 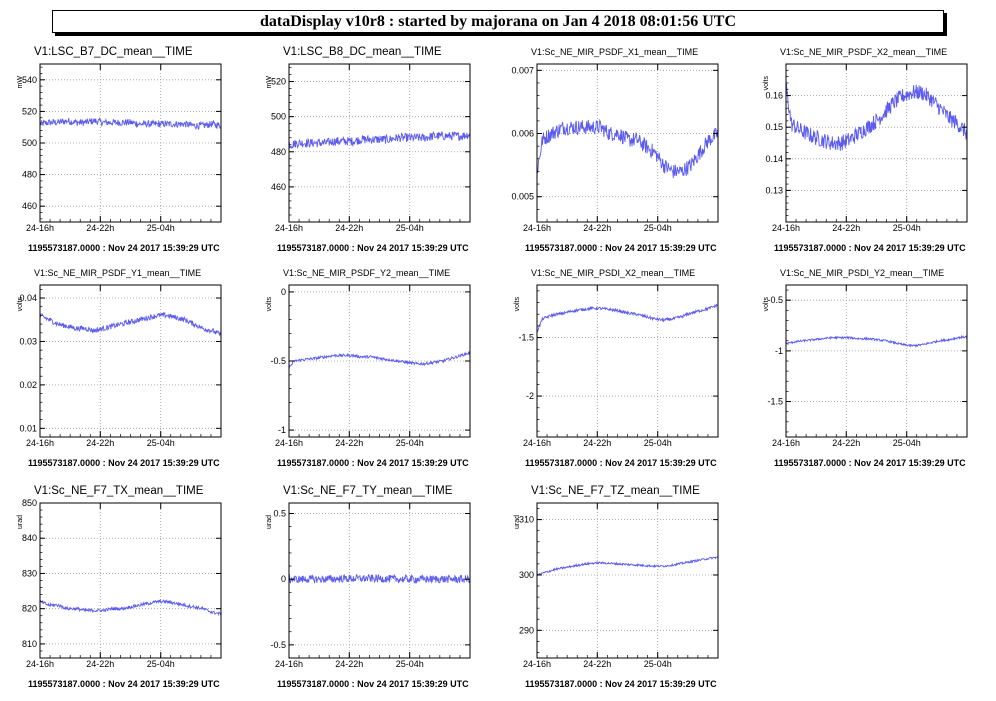 What do you see at coordinates (28, 298) in the screenshot?
I see `y-tick-label: 0.04` at bounding box center [28, 298].